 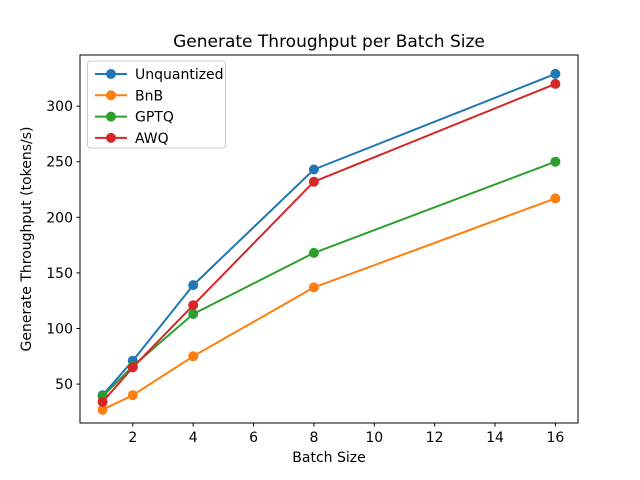 I want to click on legend-label: GPTQ, so click(x=154, y=118).